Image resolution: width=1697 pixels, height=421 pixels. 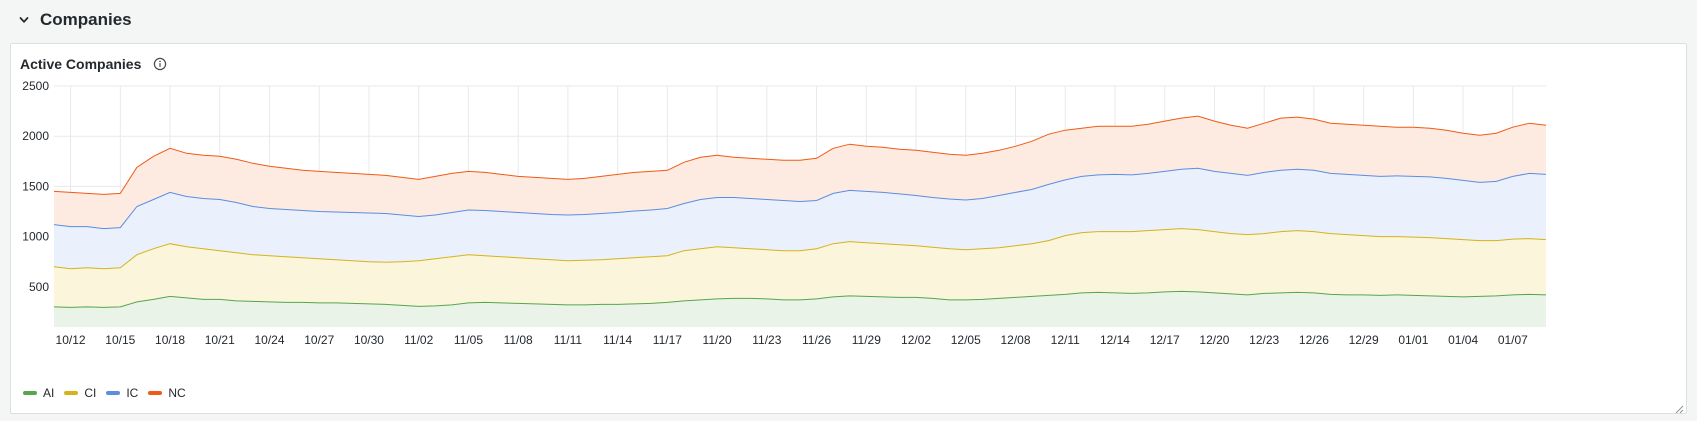 I want to click on x-tick-label: 01/01, so click(x=1413, y=340).